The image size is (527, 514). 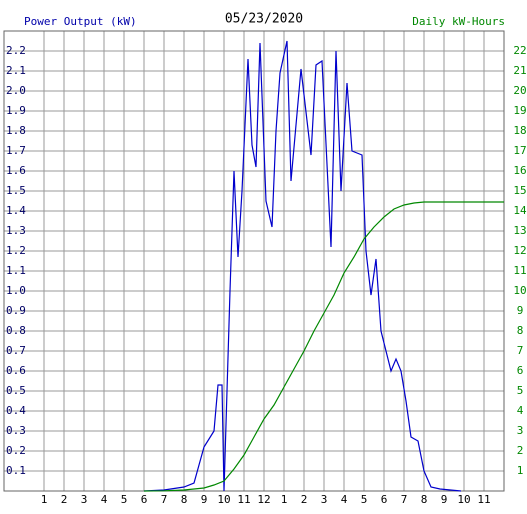 I want to click on y2-tick-label: 20, so click(x=519, y=90).